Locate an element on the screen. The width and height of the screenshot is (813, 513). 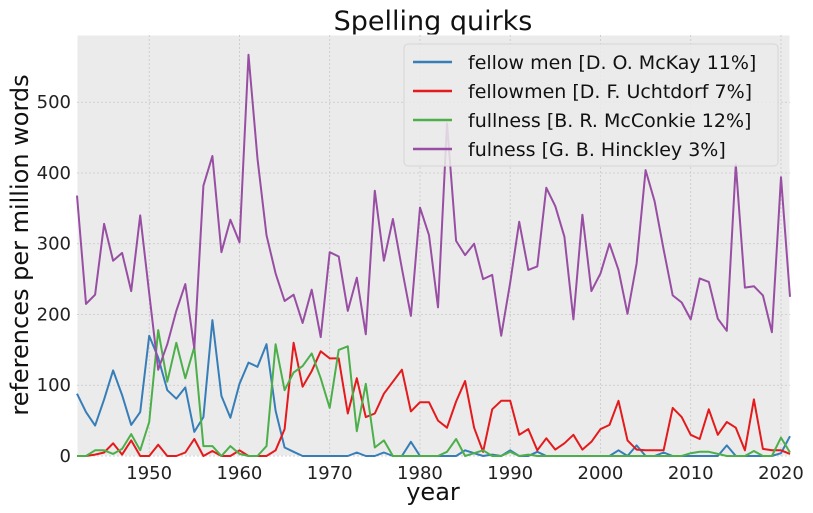
legend-label: fullness [B. R. McConkie 12%] is located at coordinates (609, 121).